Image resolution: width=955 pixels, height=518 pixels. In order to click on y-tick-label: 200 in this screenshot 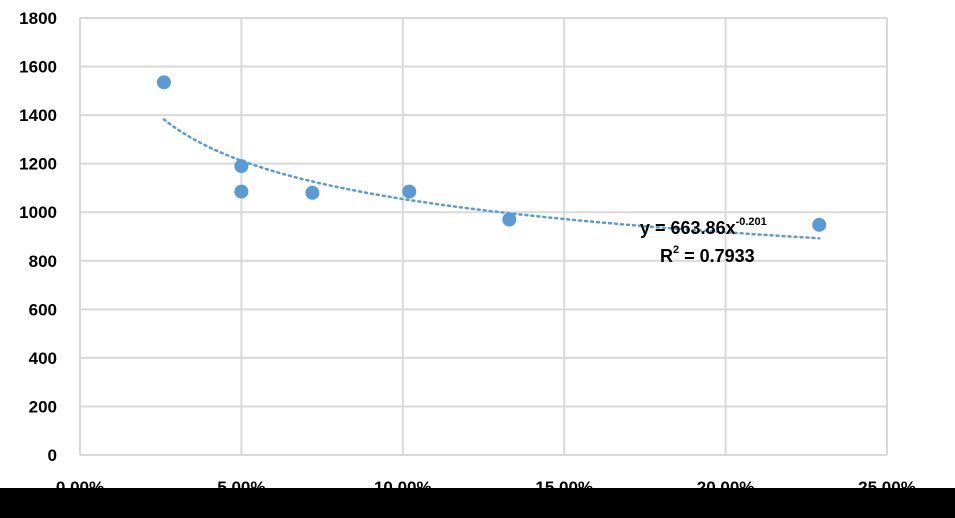, I will do `click(43, 406)`.